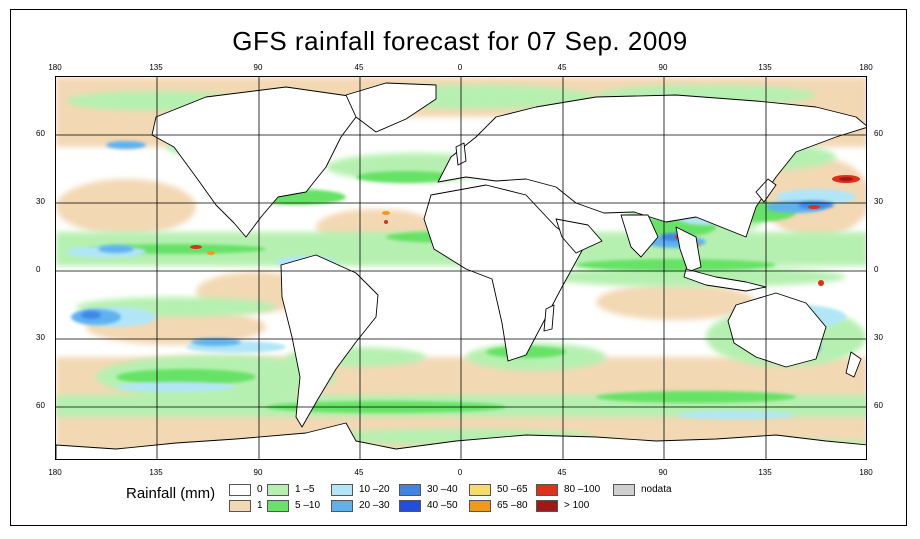 This screenshot has width=920, height=539. I want to click on legend-label: 50 –65, so click(512, 489).